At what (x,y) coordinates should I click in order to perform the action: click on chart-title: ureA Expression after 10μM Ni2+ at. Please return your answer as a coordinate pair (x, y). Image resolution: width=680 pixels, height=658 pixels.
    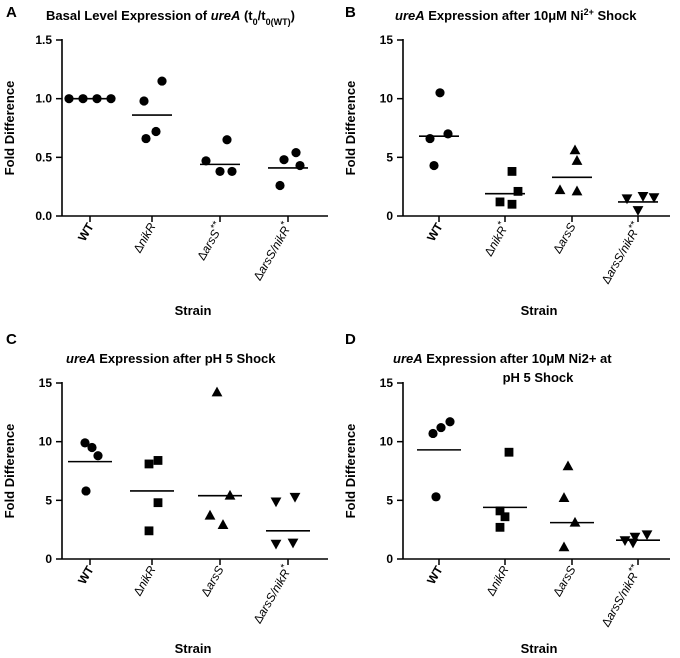
    Looking at the image, I should click on (502, 358).